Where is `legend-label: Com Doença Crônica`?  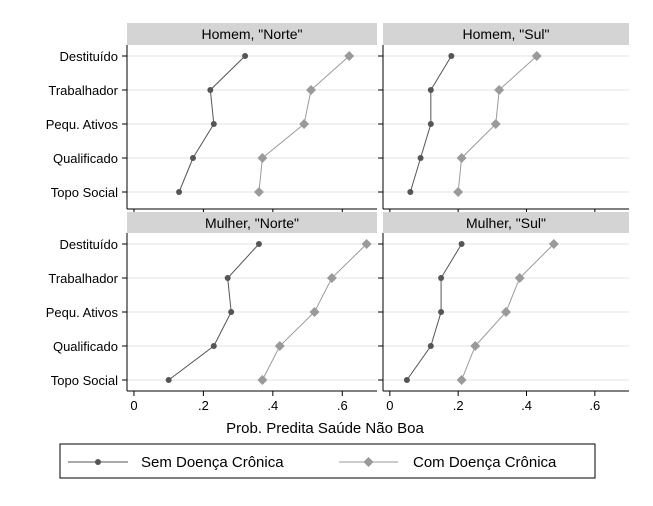
legend-label: Com Doença Crônica is located at coordinates (485, 462).